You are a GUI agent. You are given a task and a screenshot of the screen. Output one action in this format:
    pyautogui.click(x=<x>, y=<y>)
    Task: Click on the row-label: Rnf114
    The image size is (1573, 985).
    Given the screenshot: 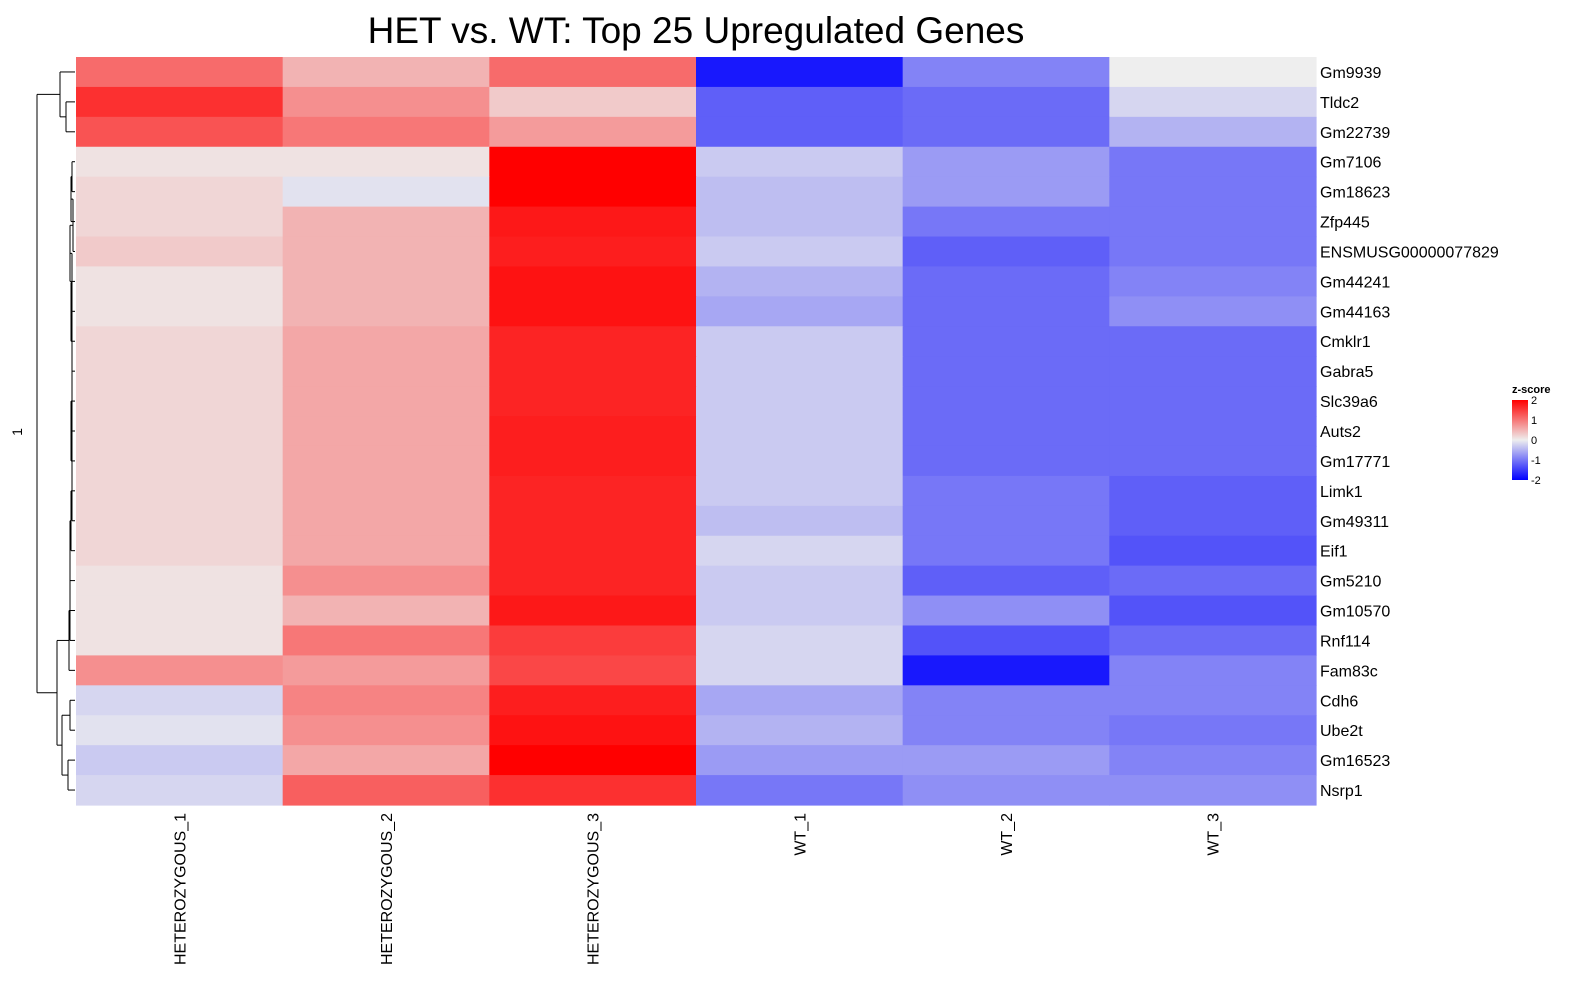 What is the action you would take?
    pyautogui.click(x=1345, y=641)
    